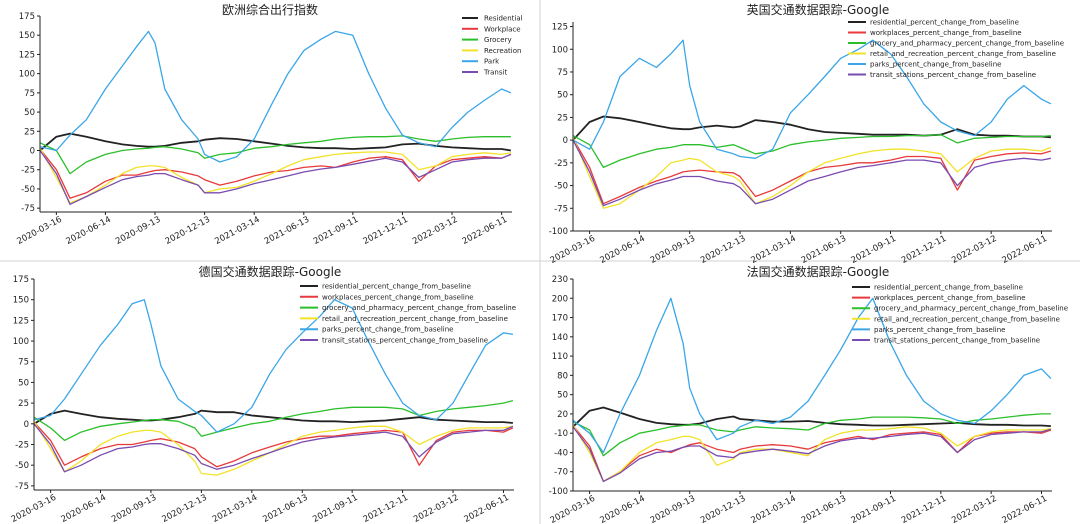  I want to click on y-tick-label: 200, so click(560, 299).